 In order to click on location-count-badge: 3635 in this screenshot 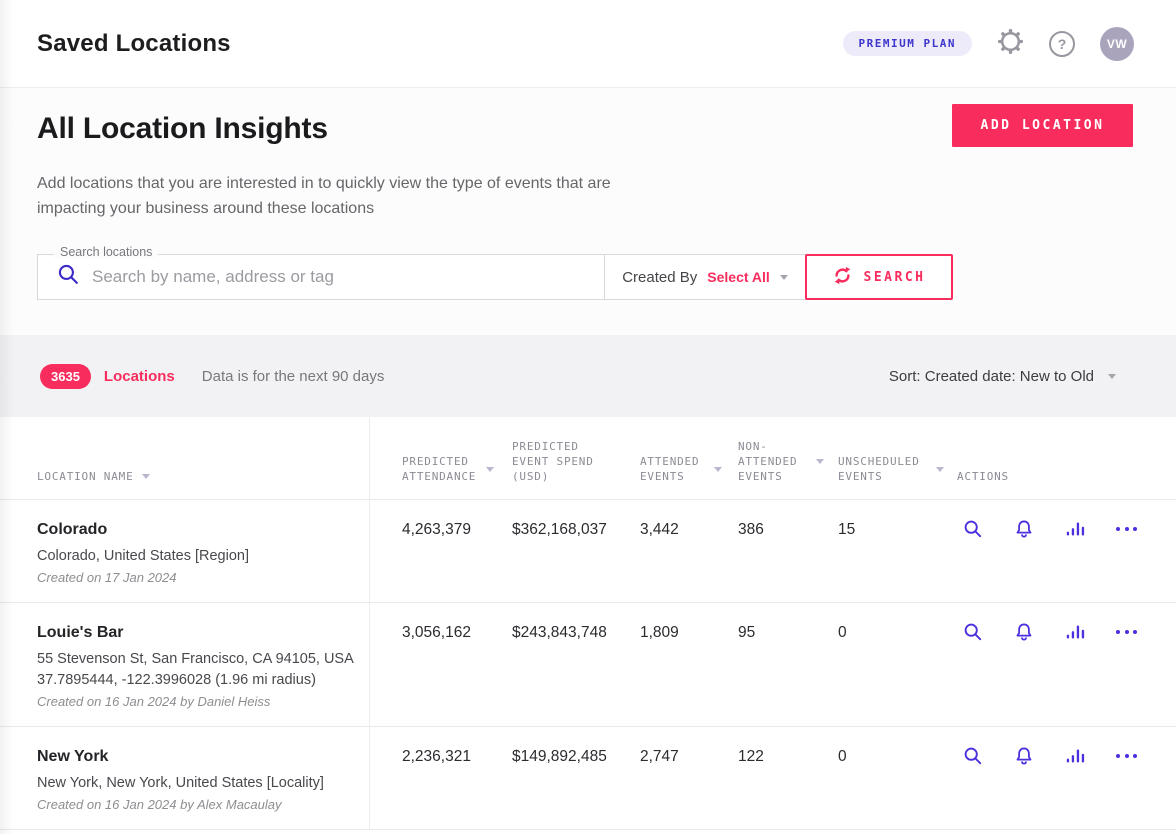, I will do `click(65, 376)`.